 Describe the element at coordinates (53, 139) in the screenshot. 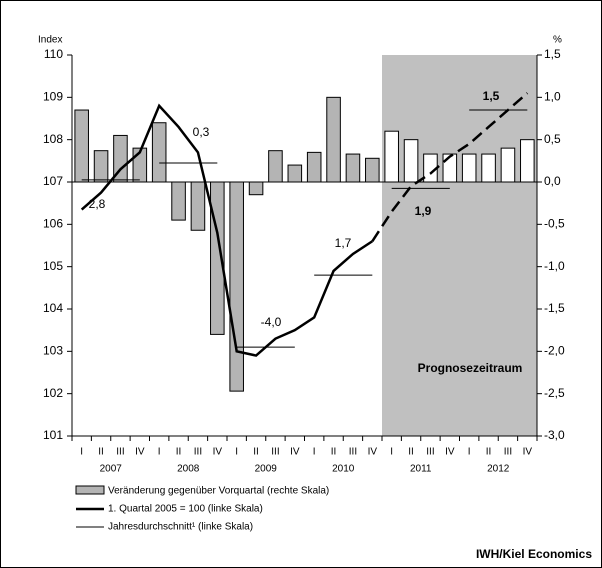

I see `y-tick-label: 108` at that location.